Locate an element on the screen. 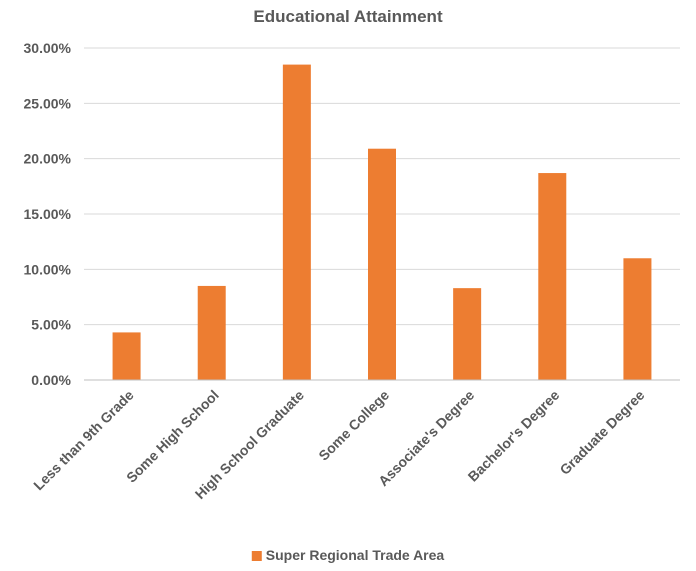  y-tick-label: 15.00% is located at coordinates (48, 214).